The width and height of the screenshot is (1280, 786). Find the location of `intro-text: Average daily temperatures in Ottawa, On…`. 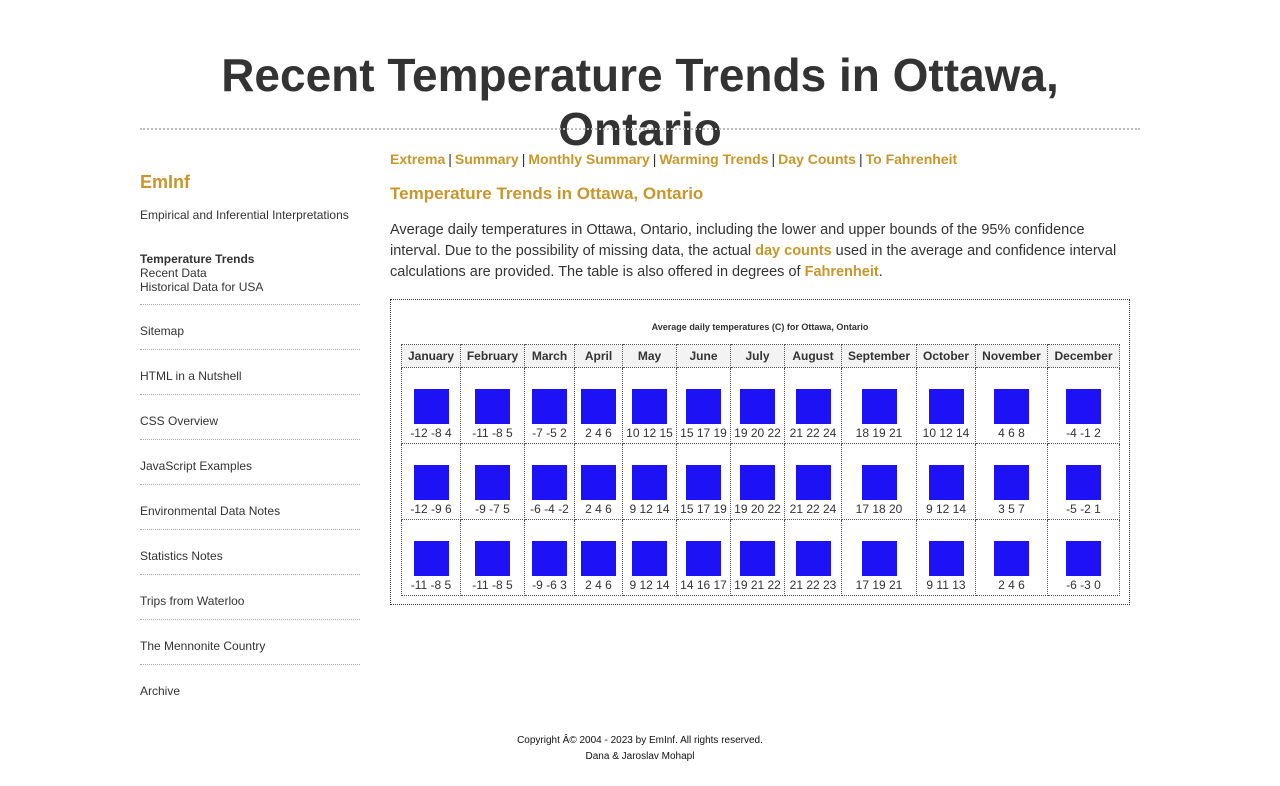

intro-text: Average daily temperatures in Ottawa, On… is located at coordinates (737, 240).